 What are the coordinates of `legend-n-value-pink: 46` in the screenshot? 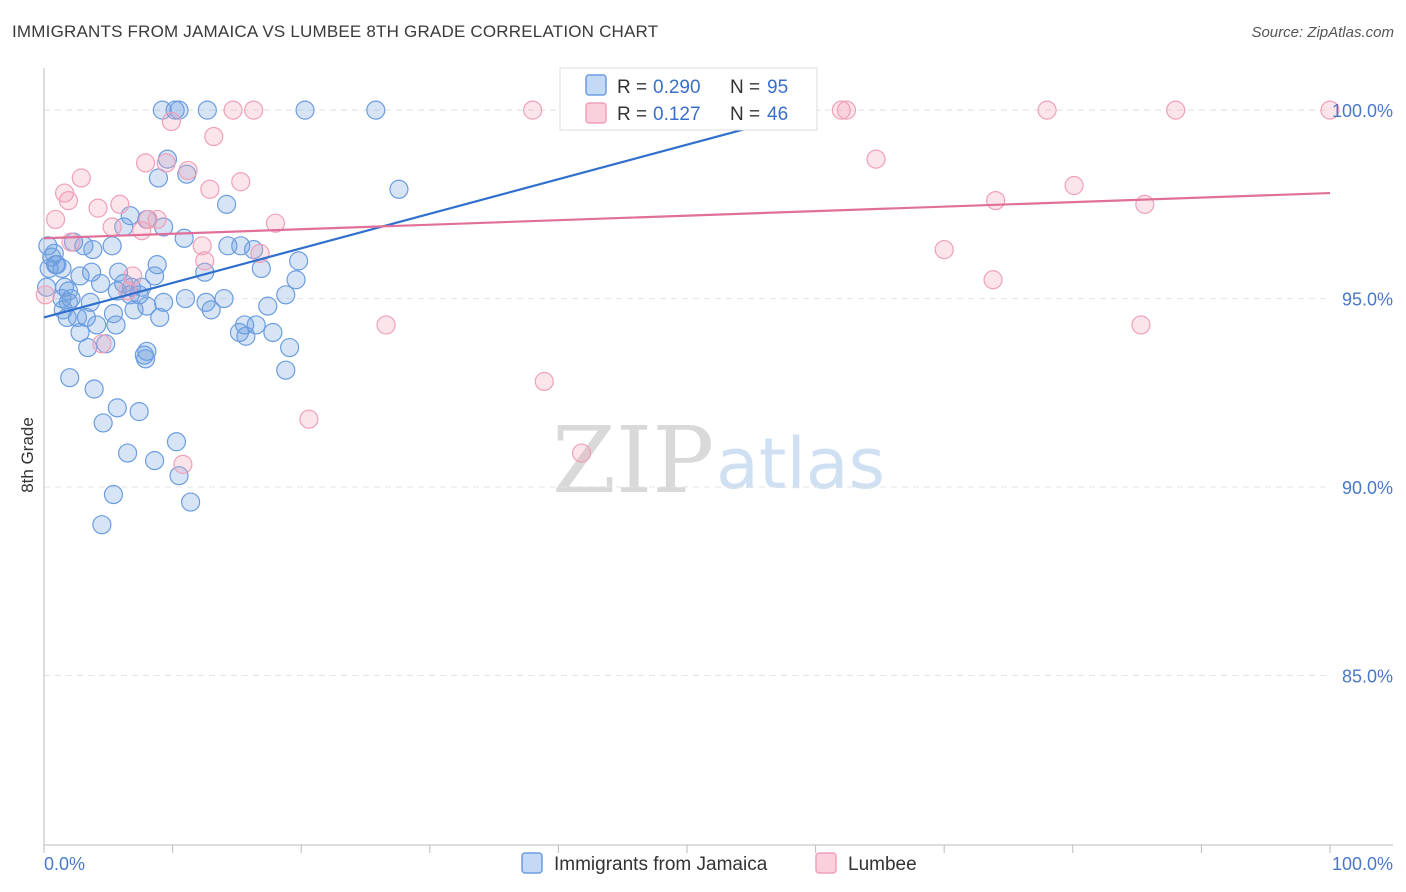 It's located at (777, 114).